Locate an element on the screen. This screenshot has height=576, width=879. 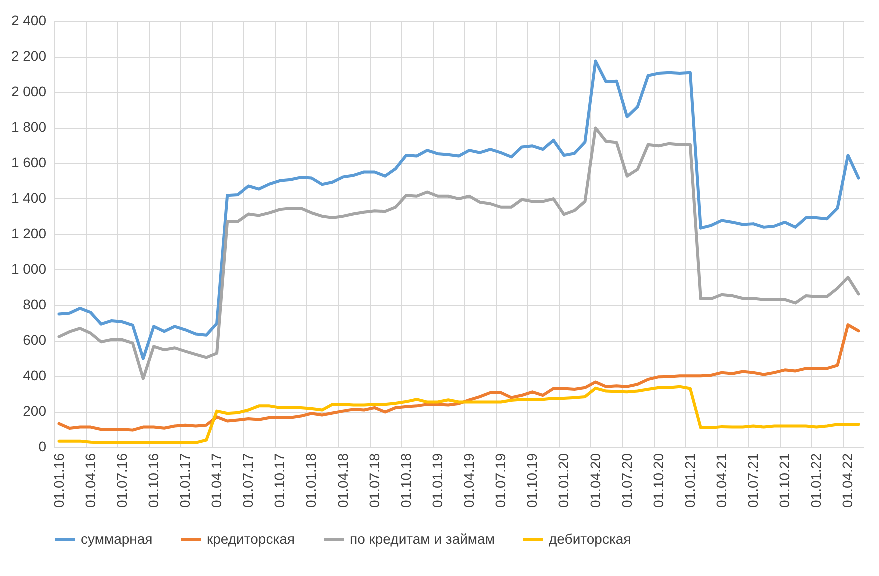
x-tick-label: 01.01.17 is located at coordinates (184, 480).